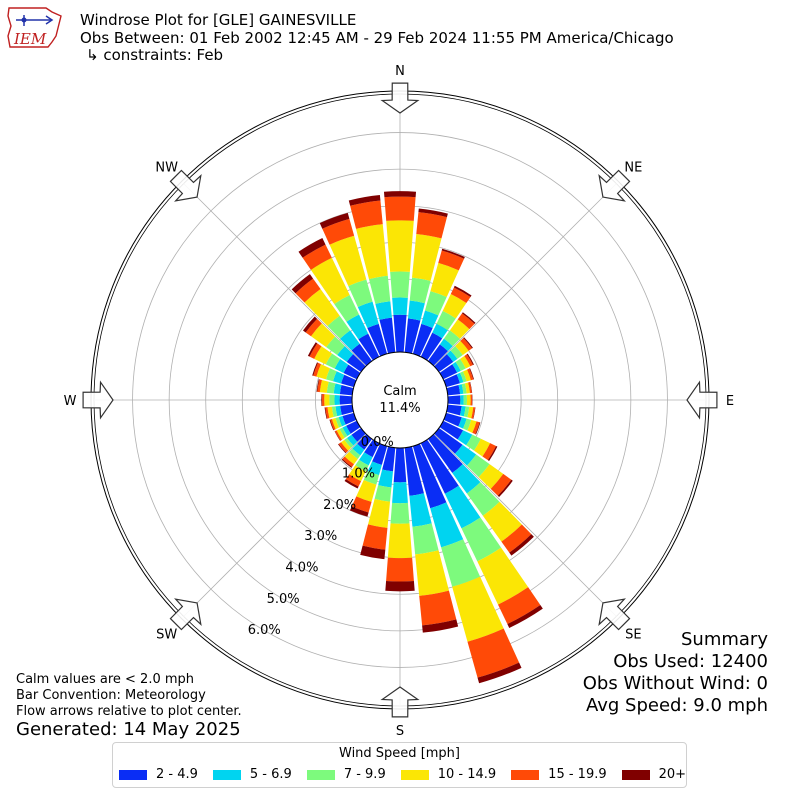  Describe the element at coordinates (128, 729) in the screenshot. I see `generated-date: Generated: 14 May 2025` at that location.